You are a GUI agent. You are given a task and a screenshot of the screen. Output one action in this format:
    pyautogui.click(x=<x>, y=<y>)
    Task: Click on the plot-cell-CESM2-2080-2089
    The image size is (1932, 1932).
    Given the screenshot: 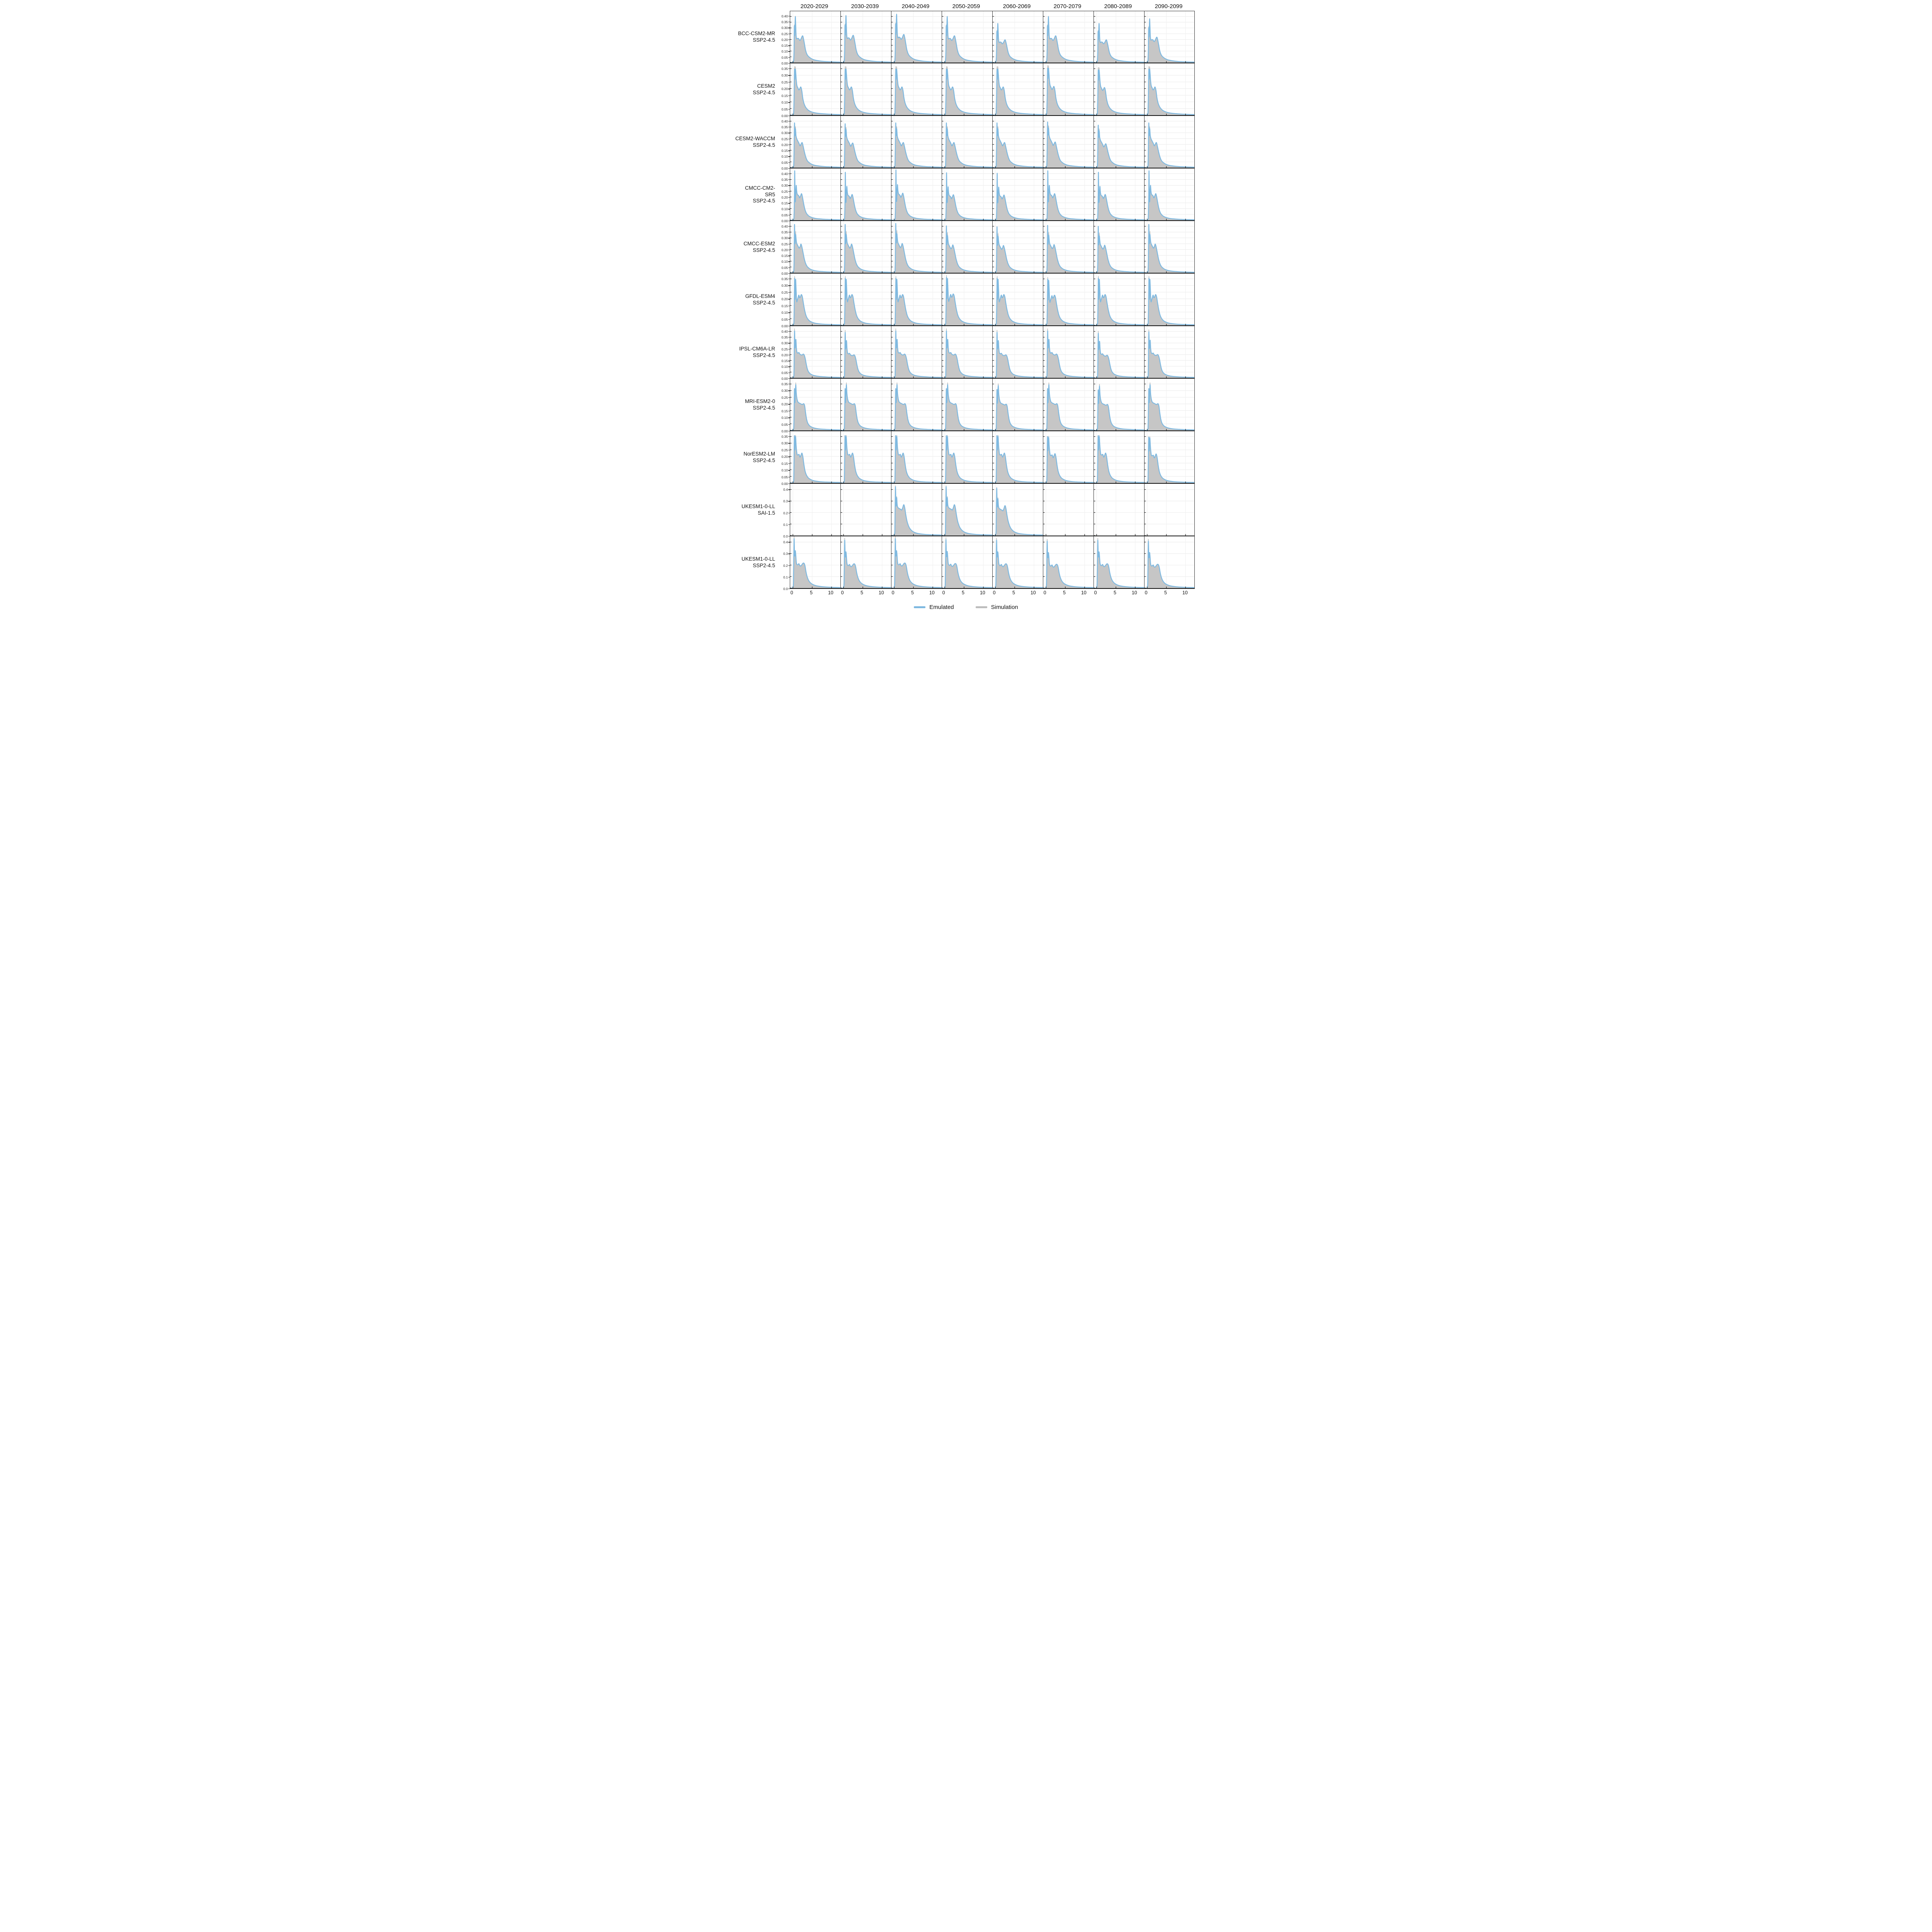 What is the action you would take?
    pyautogui.click(x=1119, y=90)
    